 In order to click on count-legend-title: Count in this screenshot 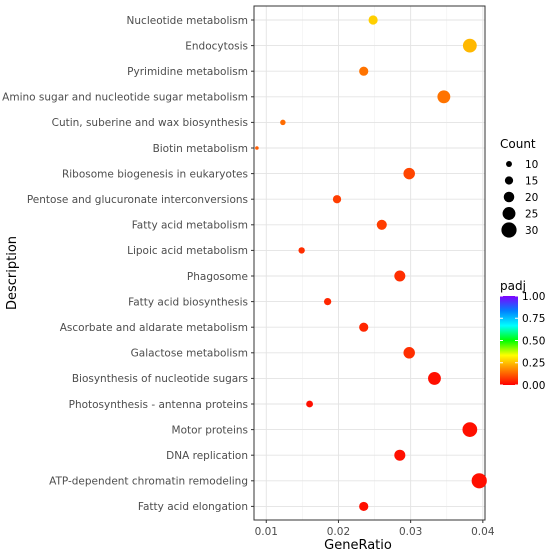, I will do `click(518, 144)`.